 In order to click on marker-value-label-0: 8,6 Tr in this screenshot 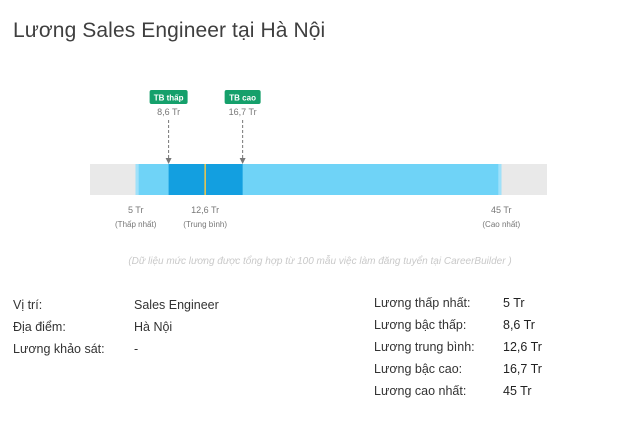, I will do `click(168, 112)`.